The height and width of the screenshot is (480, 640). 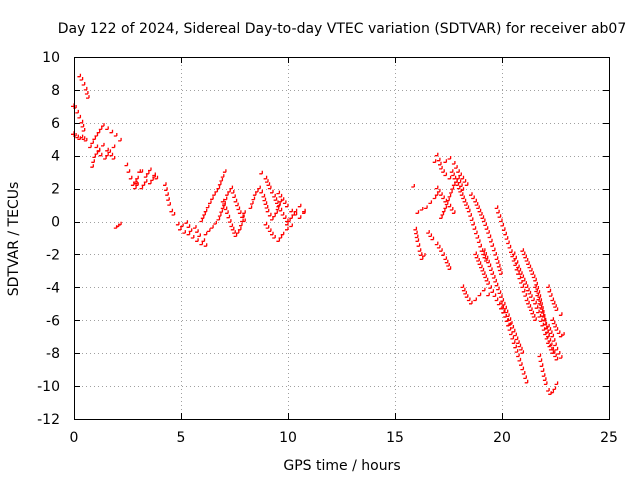 I want to click on y-tick-label: 10, so click(x=51, y=58).